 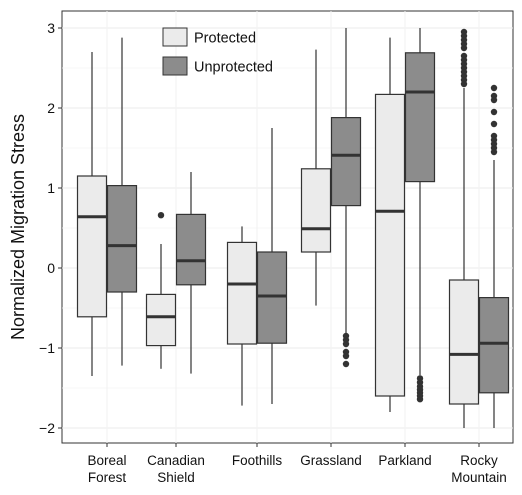 I want to click on box-unprotected-grassland, so click(x=346, y=198).